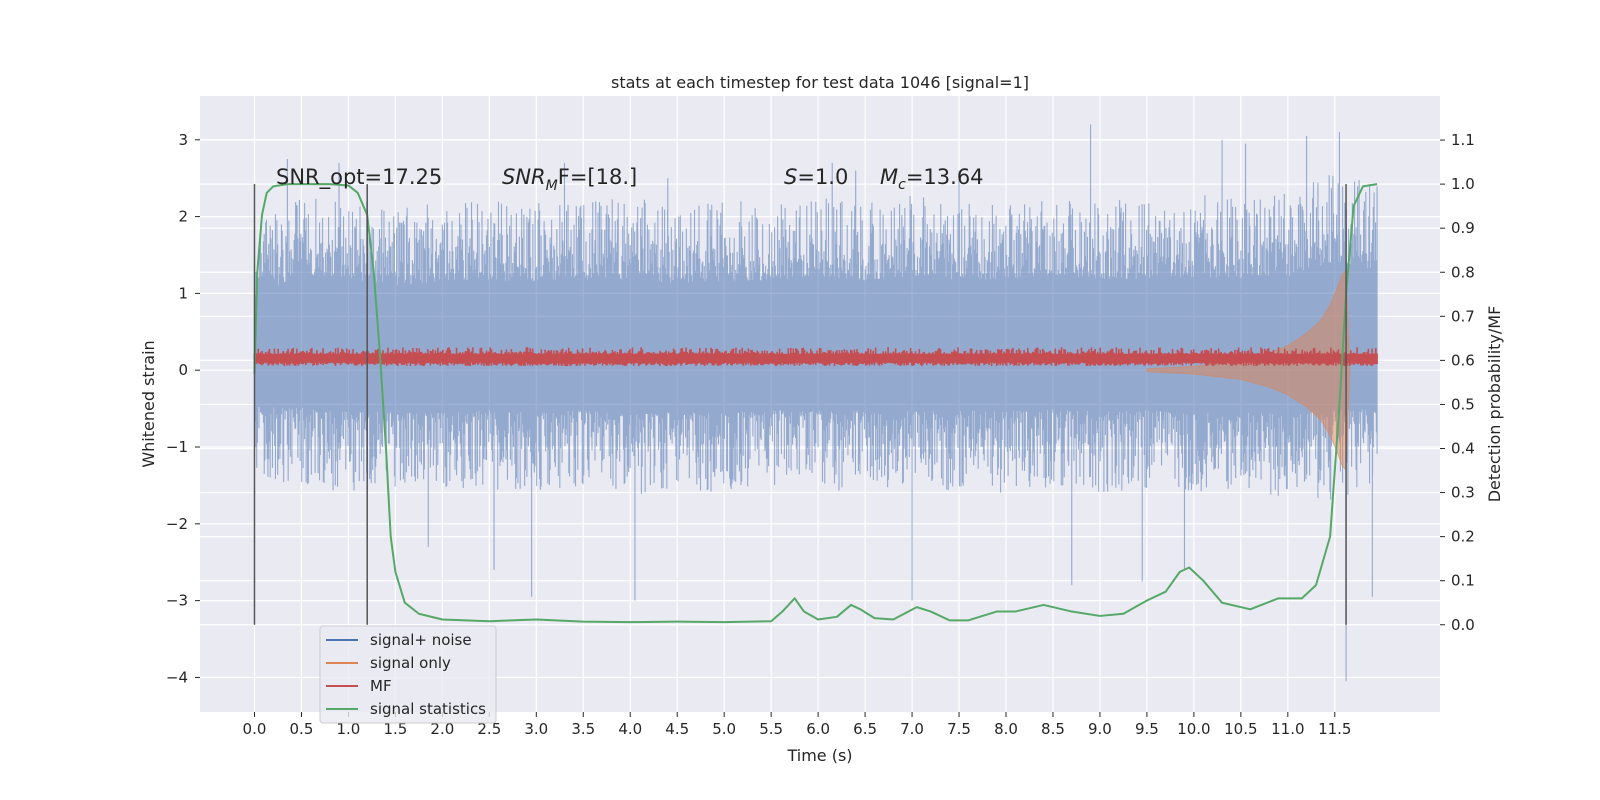 The width and height of the screenshot is (1600, 800). I want to click on legend-label-signal-statistics: signal statistics, so click(428, 709).